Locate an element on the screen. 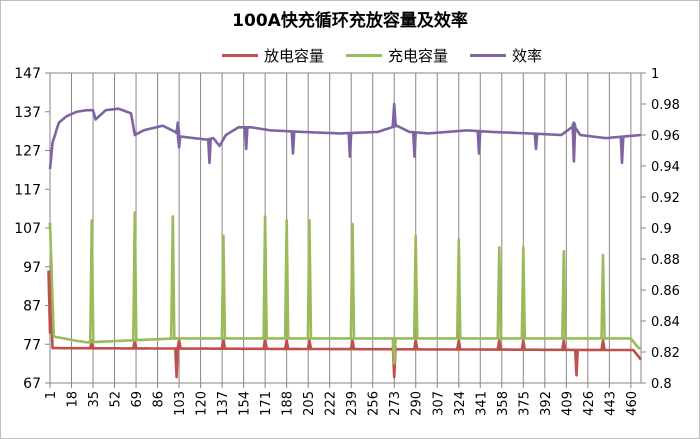 The width and height of the screenshot is (700, 439). legend-swatch-charge is located at coordinates (364, 55).